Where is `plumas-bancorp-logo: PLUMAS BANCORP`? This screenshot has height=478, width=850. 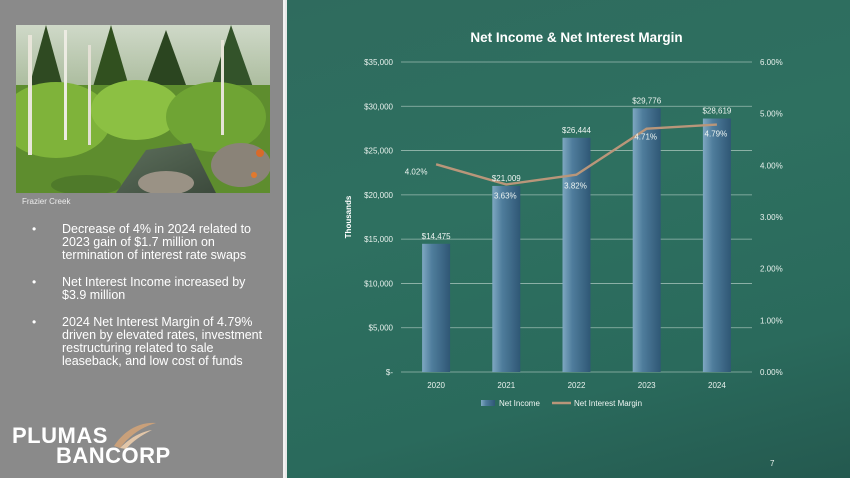 plumas-bancorp-logo: PLUMAS BANCORP is located at coordinates (99, 444).